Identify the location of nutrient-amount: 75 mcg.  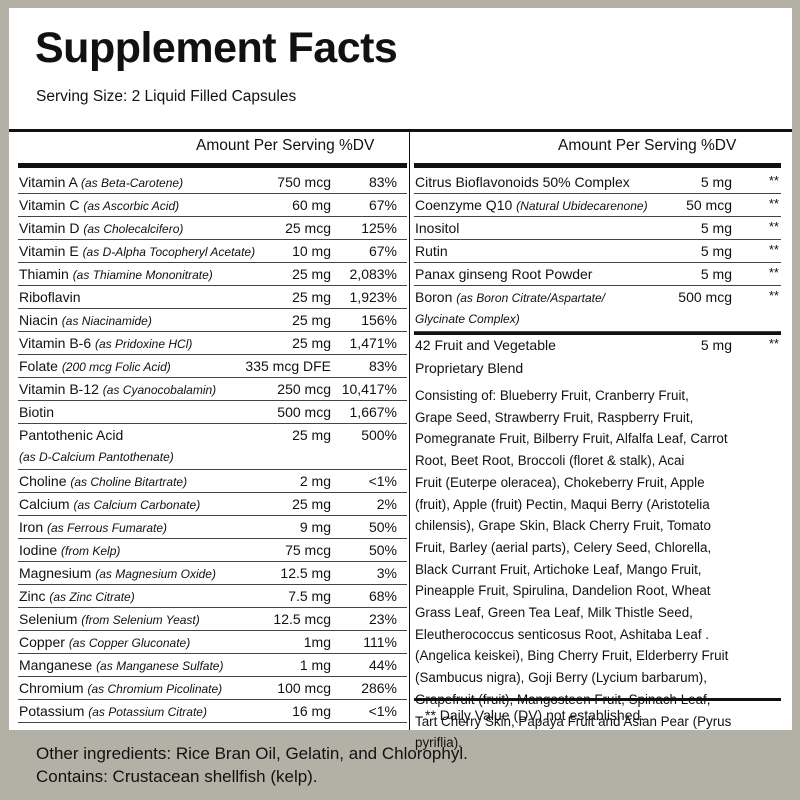
(308, 550).